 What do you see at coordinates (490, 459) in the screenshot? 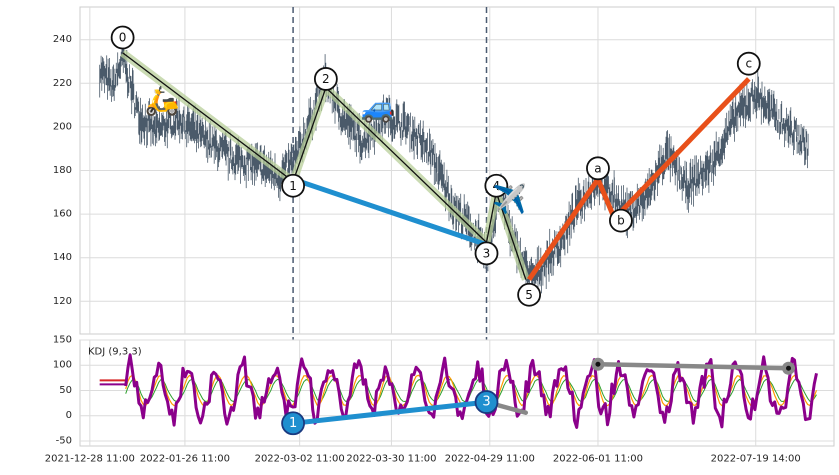
I see `x-tick-label: 2022-04-29 11:00` at bounding box center [490, 459].